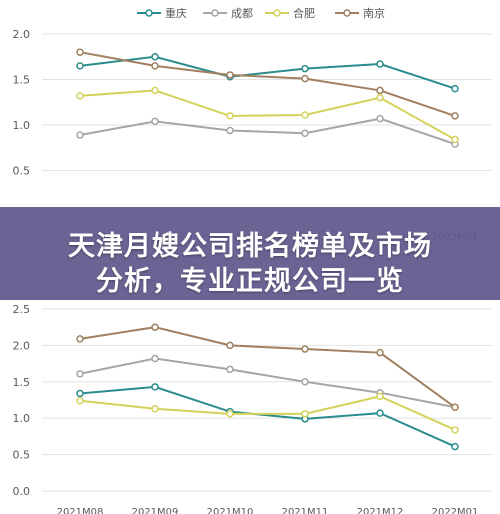 This screenshot has width=500, height=514. What do you see at coordinates (176, 13) in the screenshot?
I see `legend-label: 重庆` at bounding box center [176, 13].